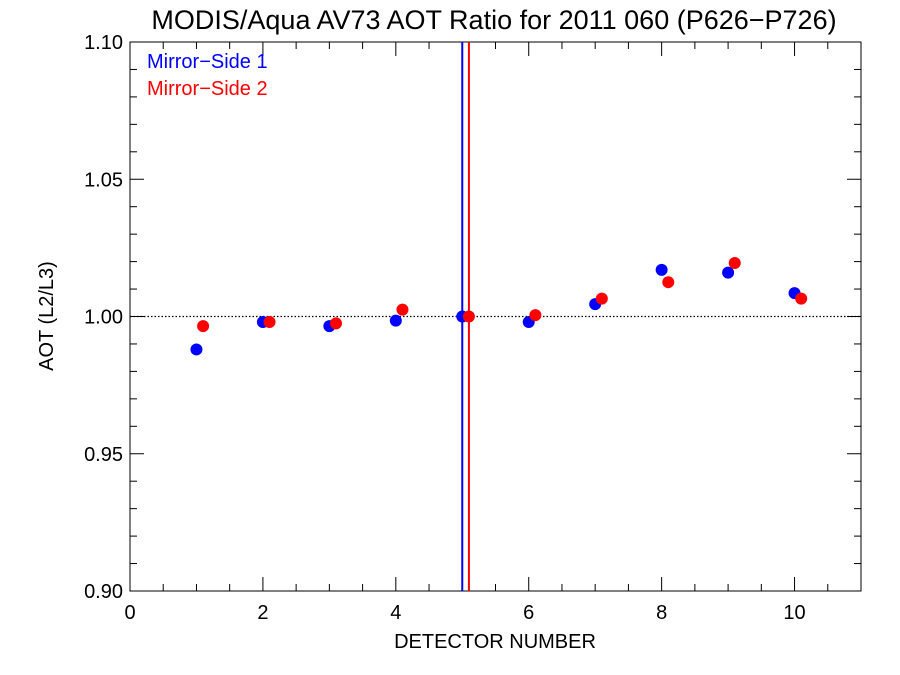  What do you see at coordinates (103, 455) in the screenshot?
I see `y-tick-label: 0.95` at bounding box center [103, 455].